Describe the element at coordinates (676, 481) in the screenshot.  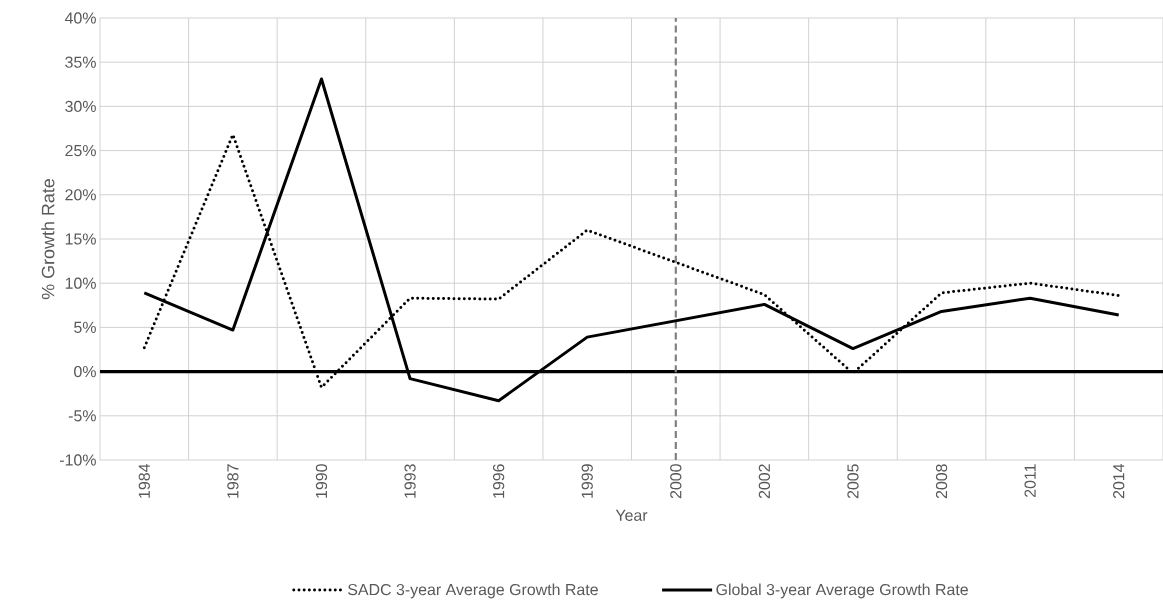
I see `x-tick-label: 2000` at that location.